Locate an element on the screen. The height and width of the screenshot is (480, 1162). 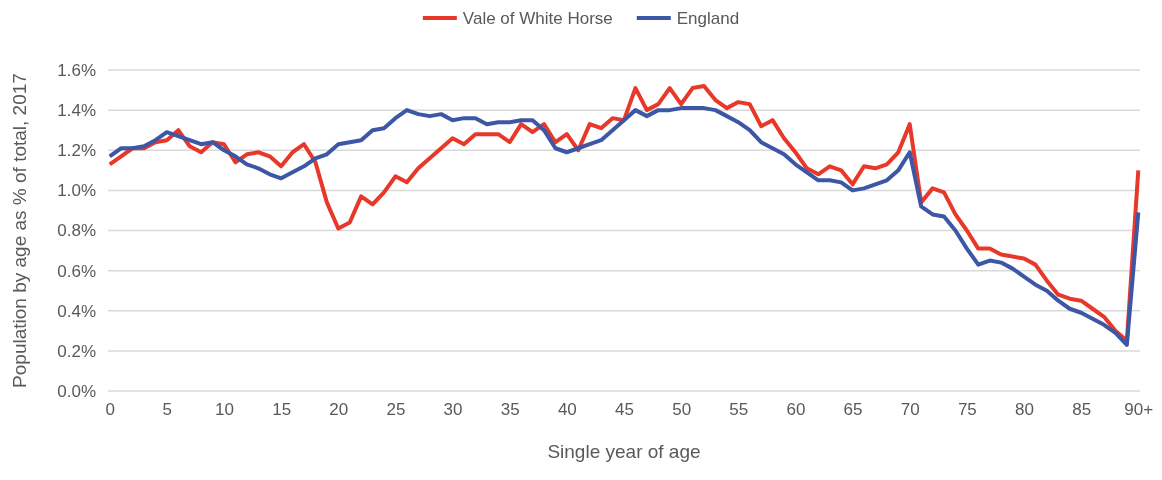
y-tick-label: 0.2% is located at coordinates (76, 351).